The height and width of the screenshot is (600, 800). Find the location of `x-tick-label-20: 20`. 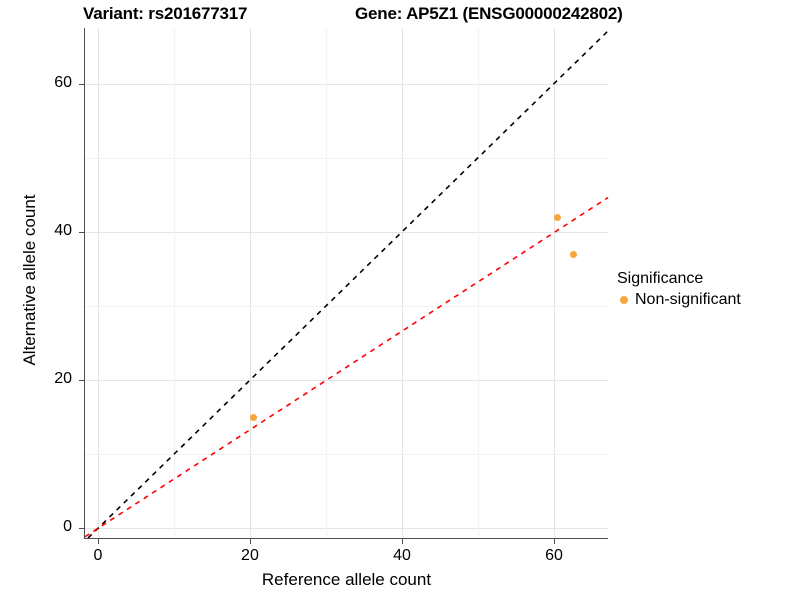

x-tick-label-20: 20 is located at coordinates (250, 555).